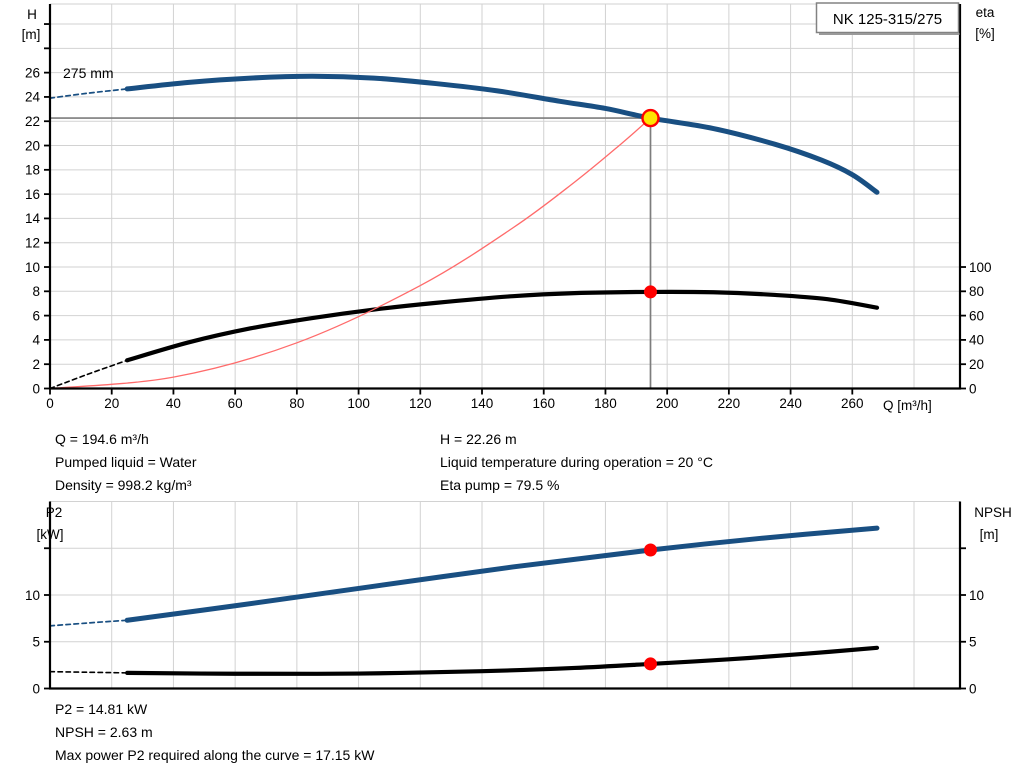 This screenshot has width=1024, height=781. Describe the element at coordinates (101, 709) in the screenshot. I see `result-p2: P2 = 14.81 kW` at that location.